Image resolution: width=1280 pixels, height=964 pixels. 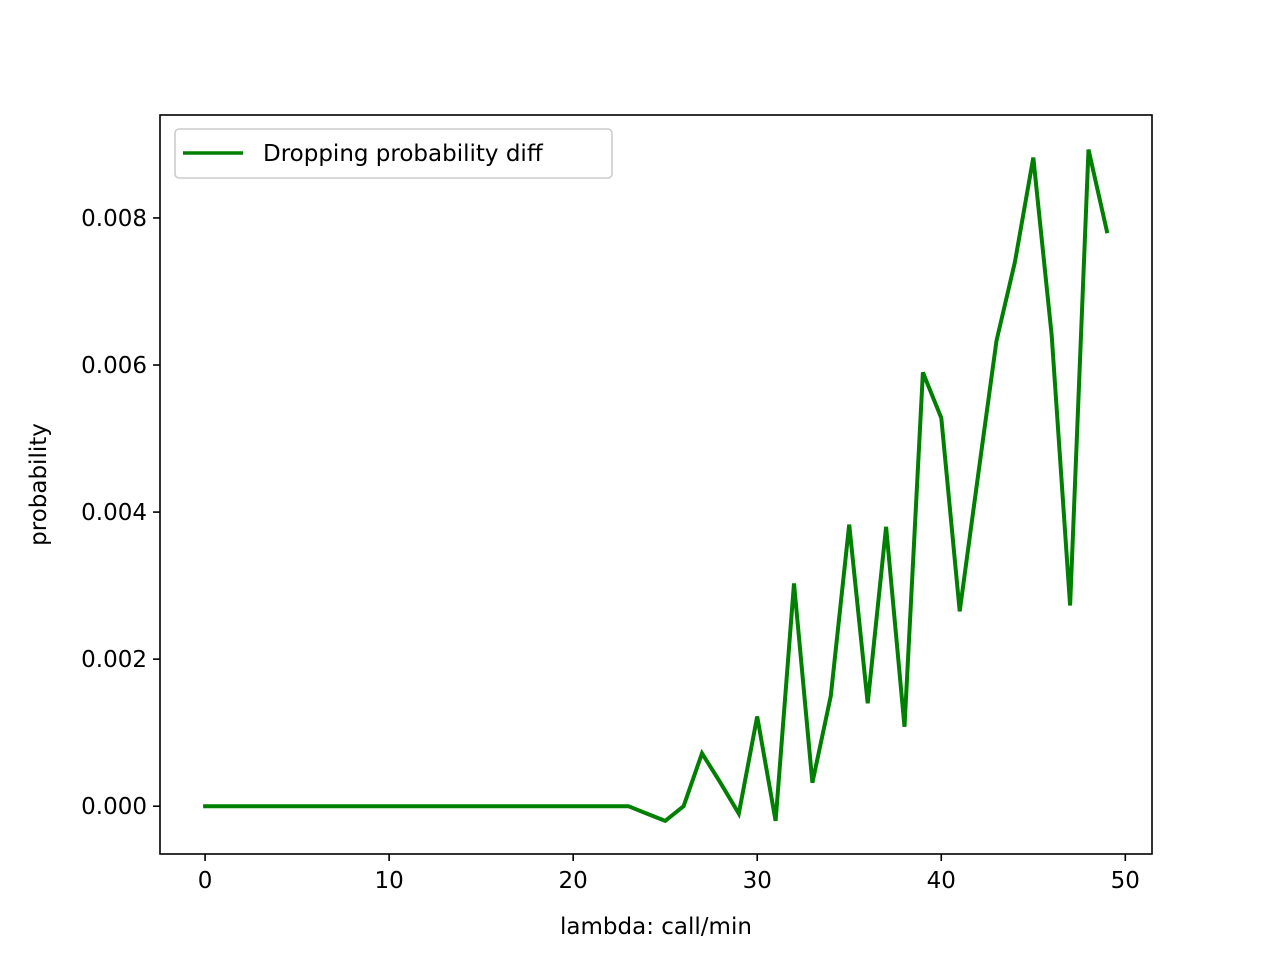 What do you see at coordinates (114, 219) in the screenshot?
I see `y-tick-label: 0.008` at bounding box center [114, 219].